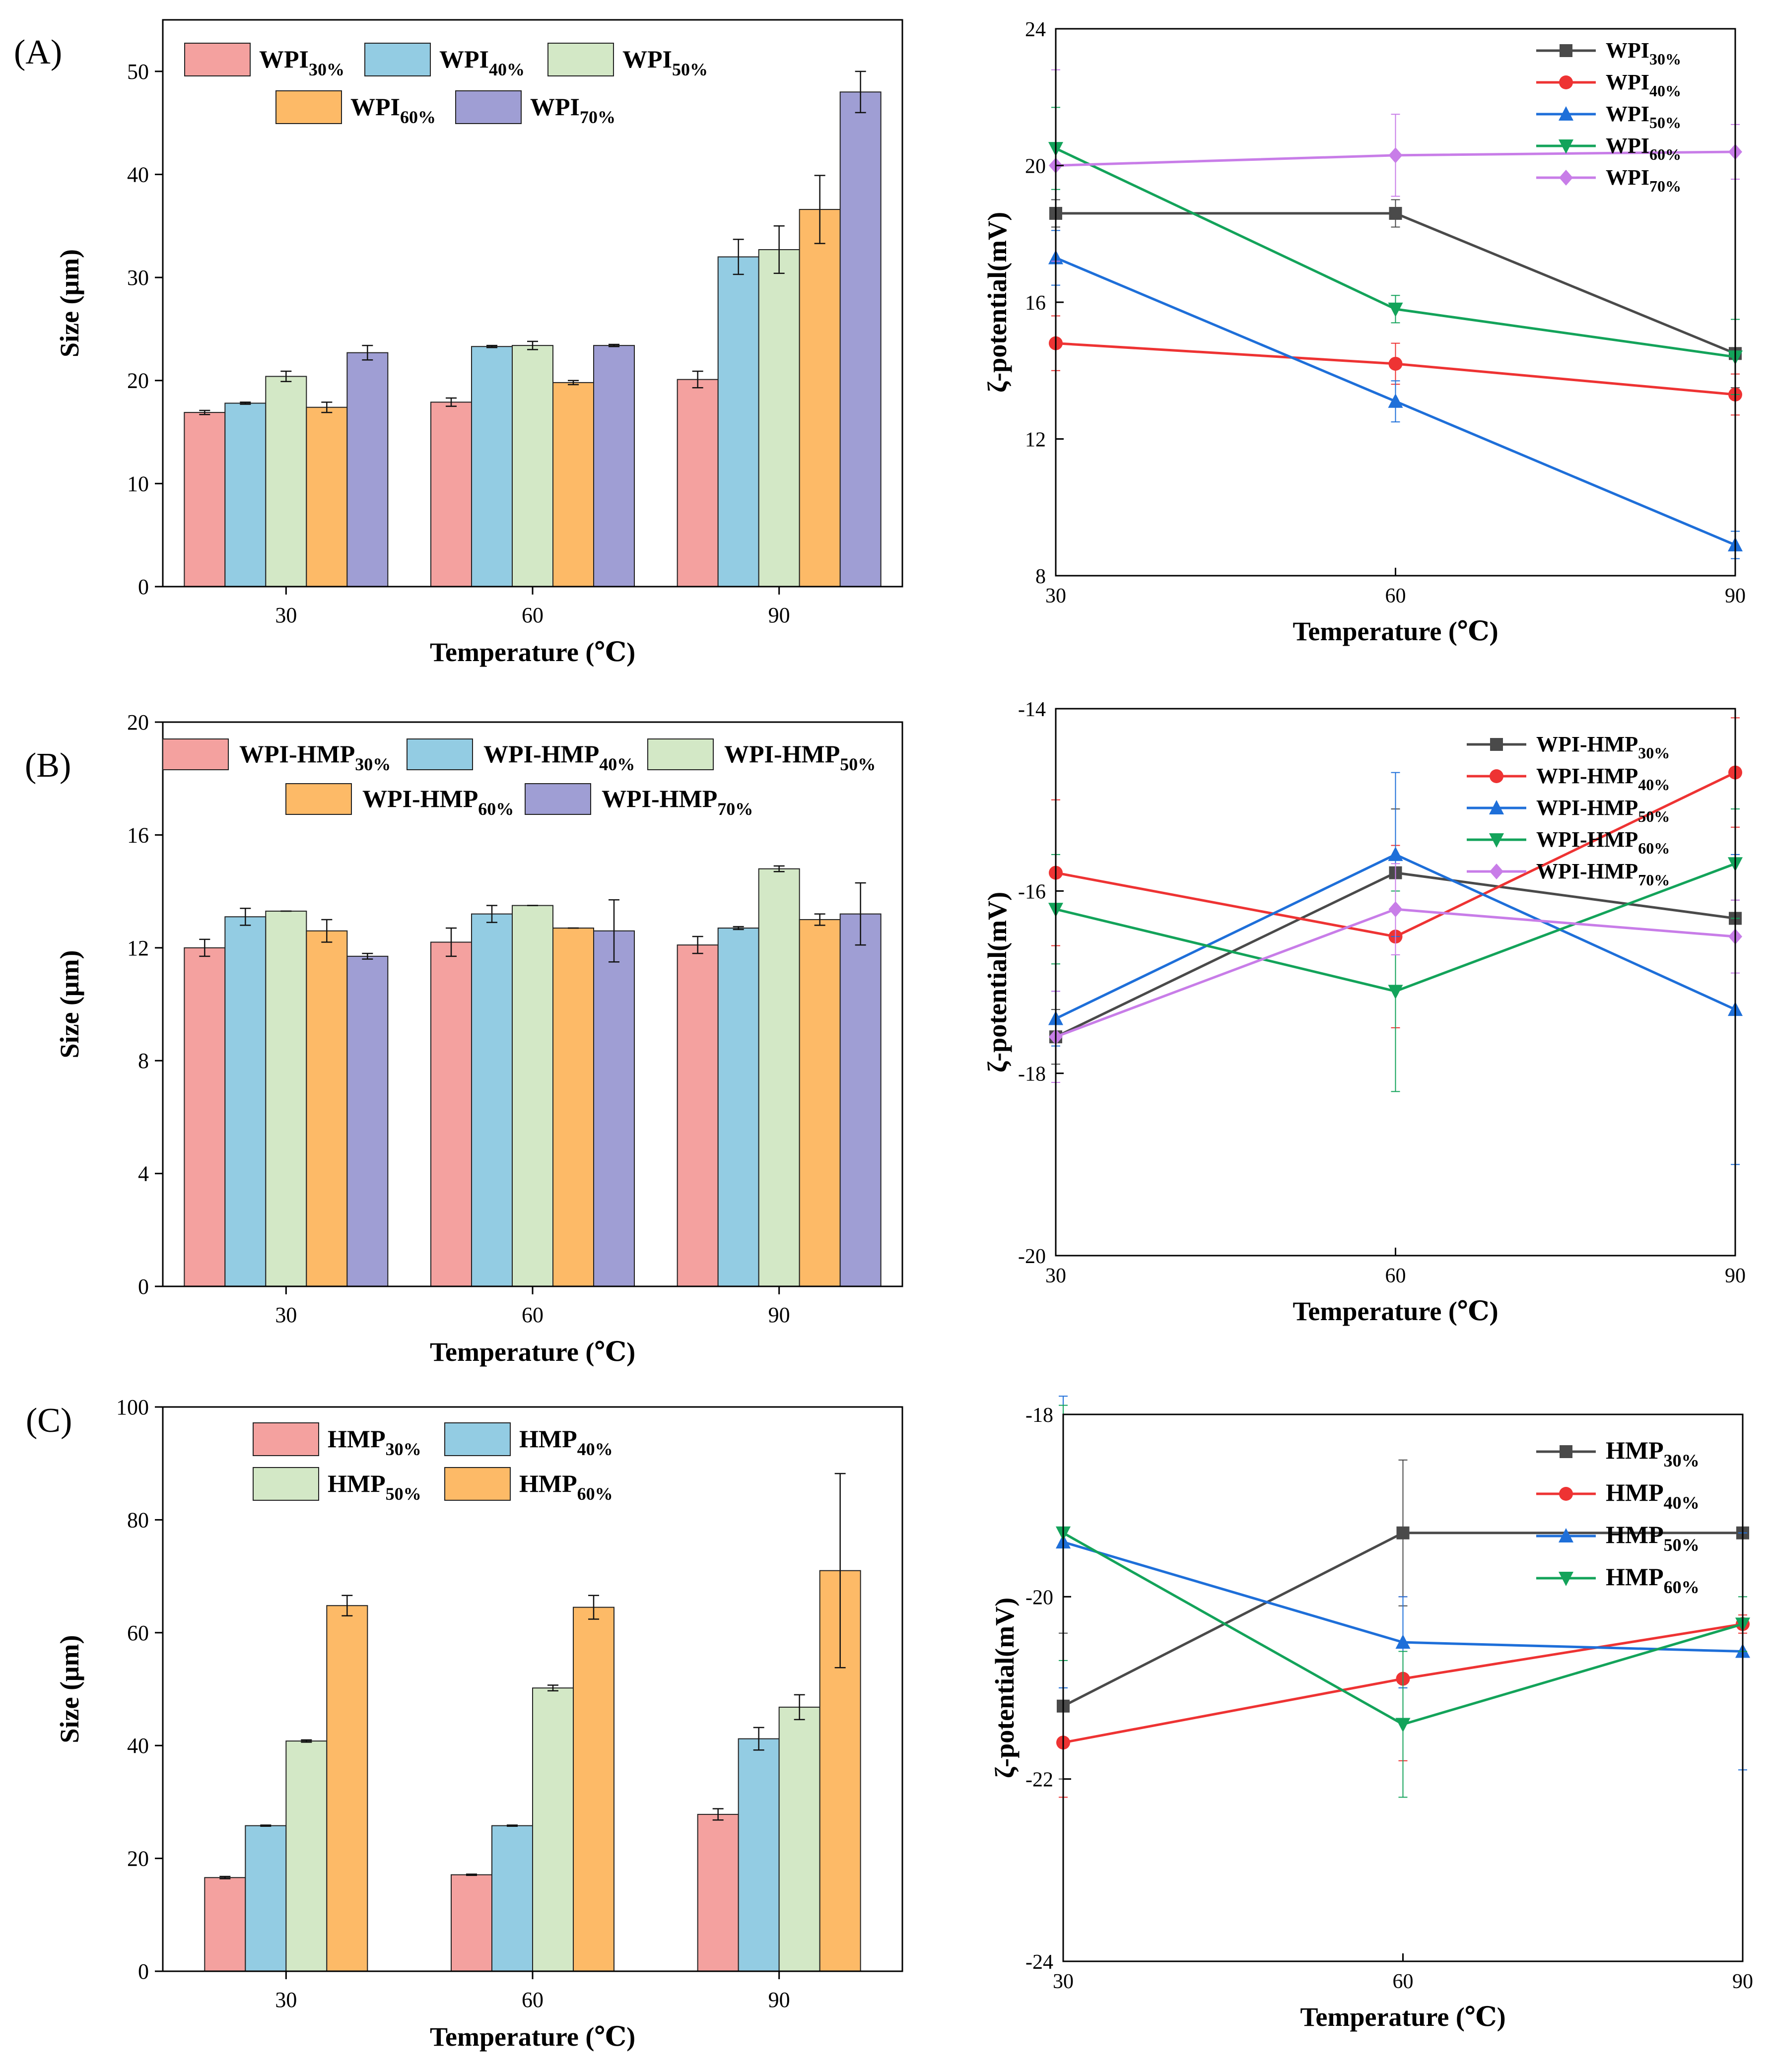  I want to click on legend-label: WPI-HMP50%, so click(800, 757).